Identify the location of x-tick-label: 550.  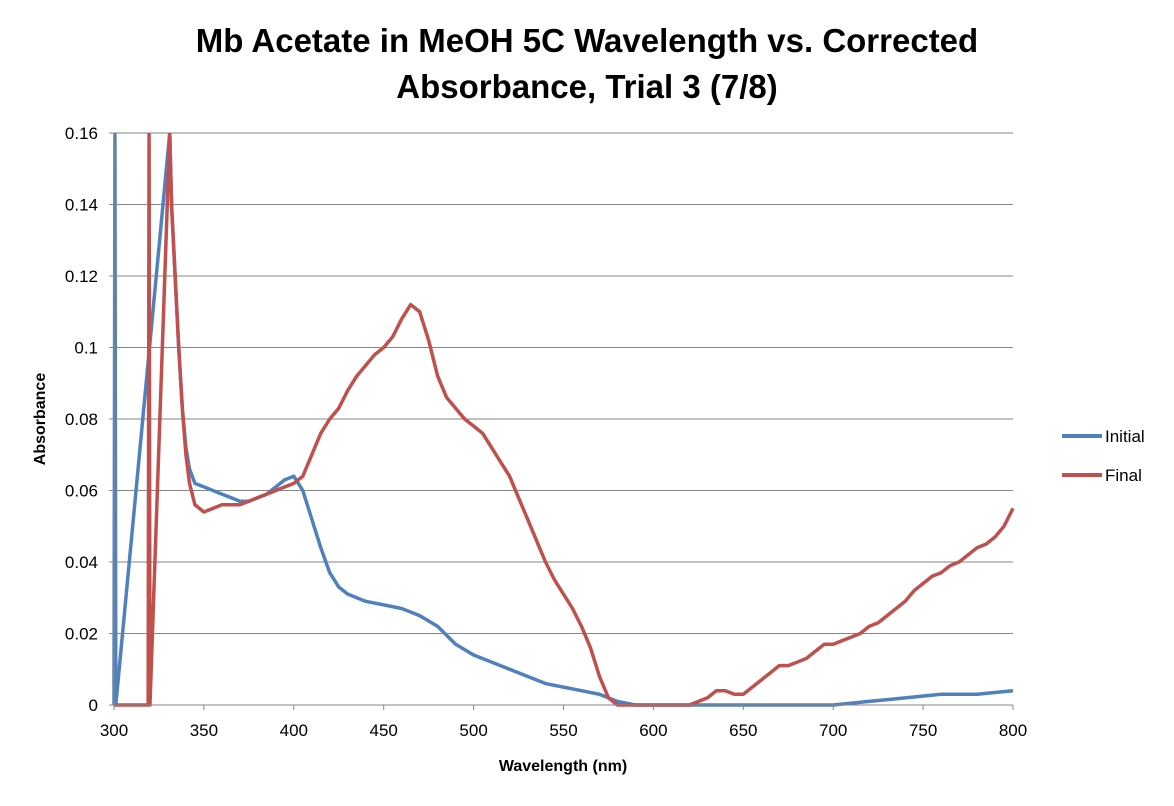
(563, 730).